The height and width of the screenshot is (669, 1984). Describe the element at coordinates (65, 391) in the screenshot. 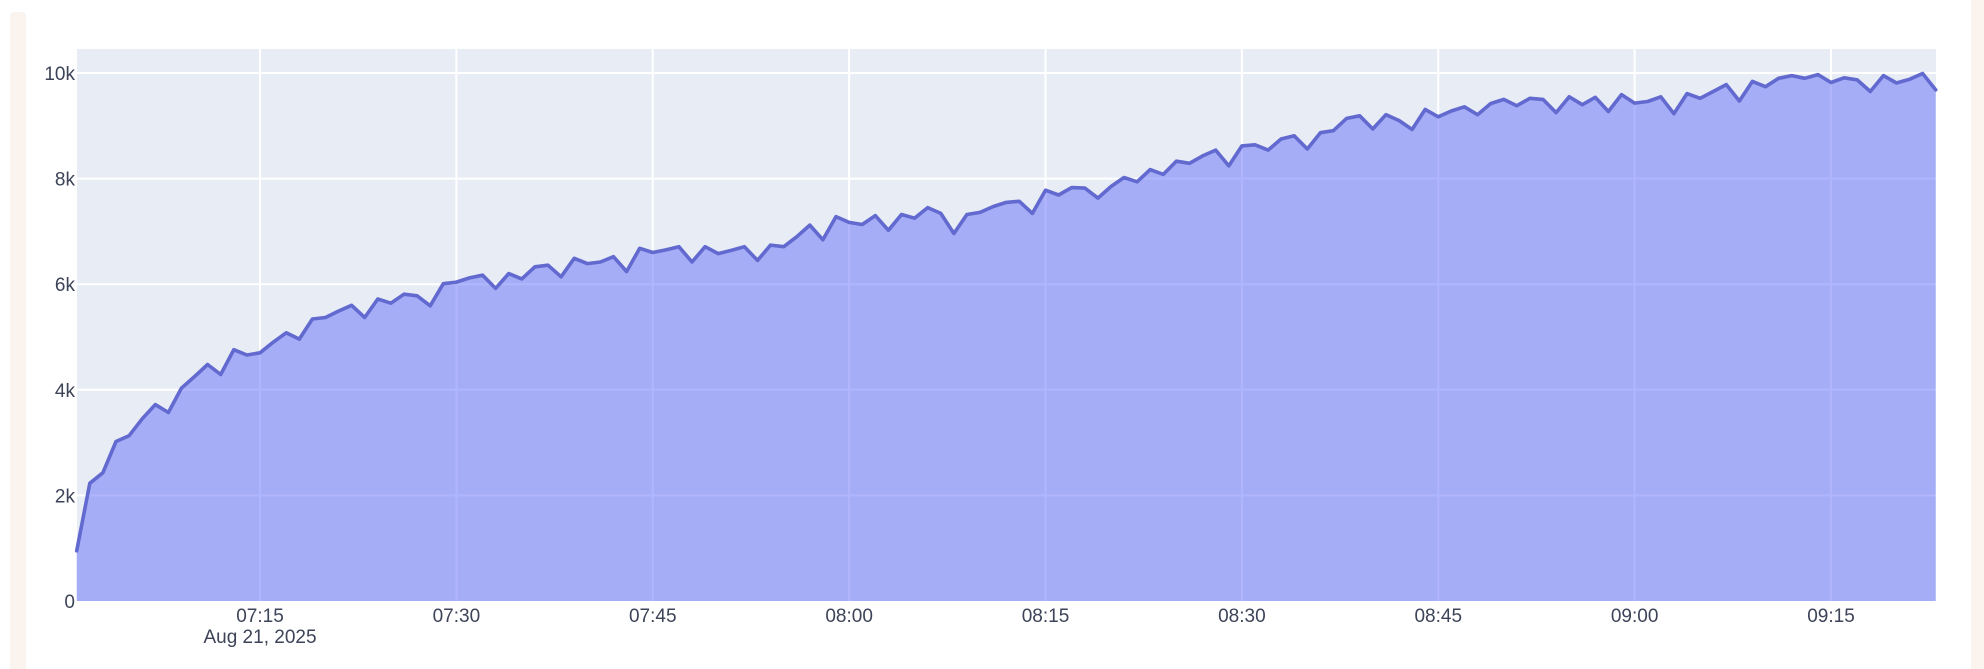

I see `y-tick-label: 4k` at that location.